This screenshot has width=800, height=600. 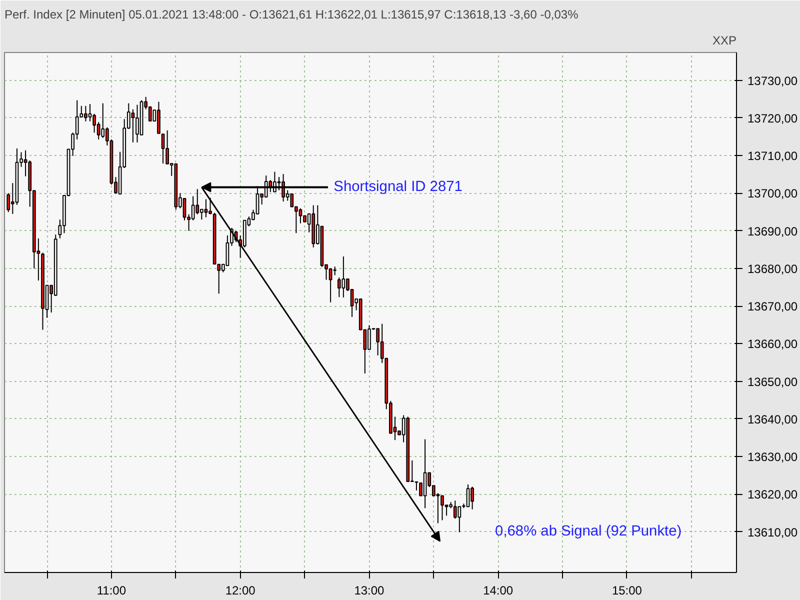 I want to click on x-tick-label: 12:00, so click(x=240, y=591).